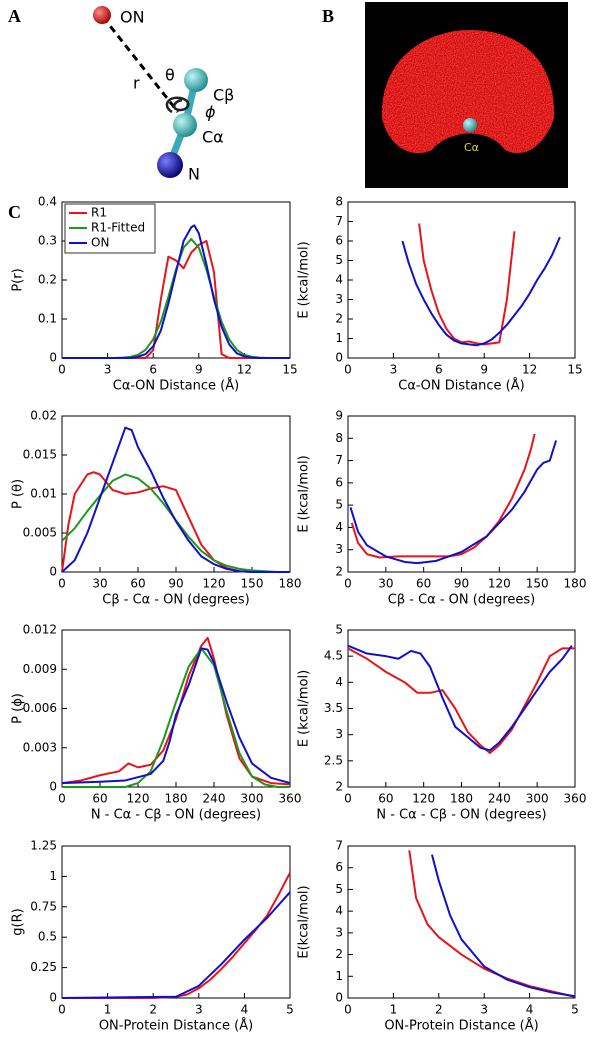 The width and height of the screenshot is (594, 1039). What do you see at coordinates (43, 494) in the screenshot?
I see `y-tick-label: 0.01` at bounding box center [43, 494].